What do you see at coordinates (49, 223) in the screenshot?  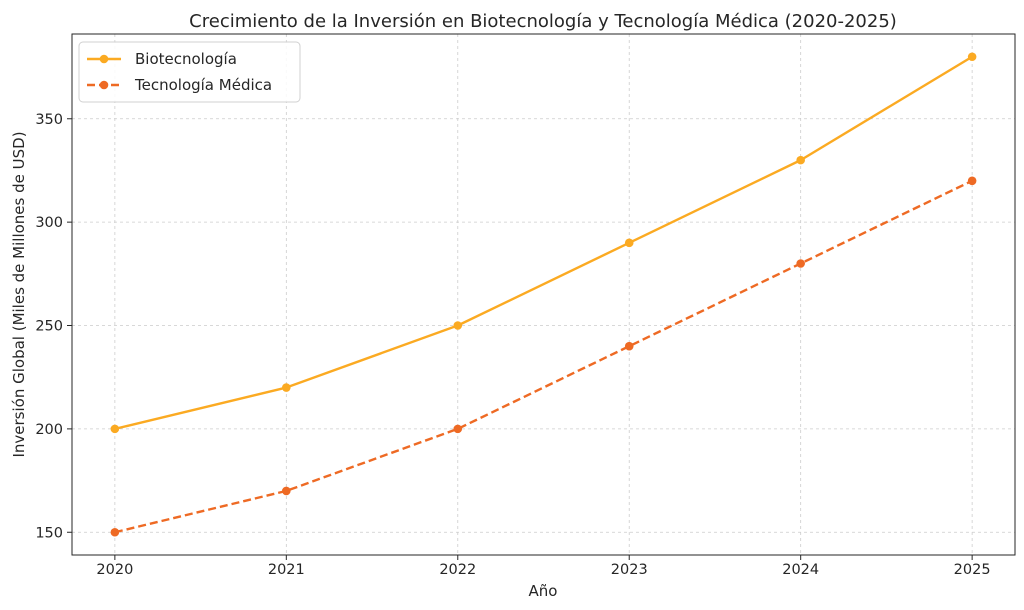 I see `y-tick-label: 300` at bounding box center [49, 223].